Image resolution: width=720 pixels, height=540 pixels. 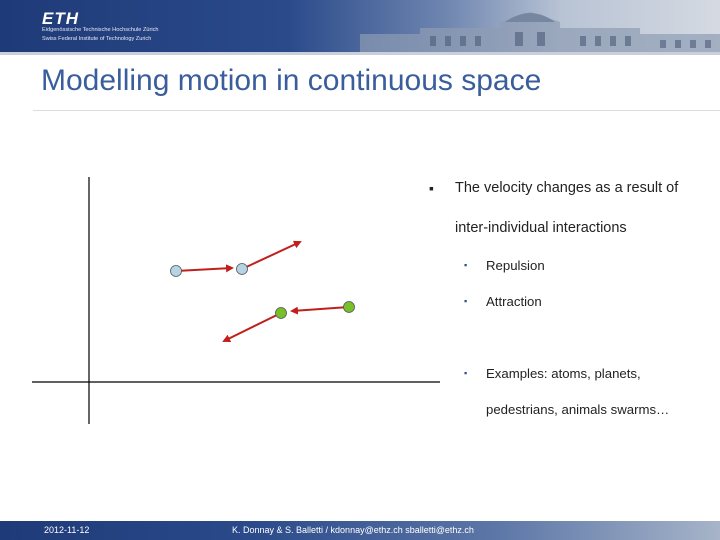 What do you see at coordinates (291, 80) in the screenshot?
I see `slide-title: Modelling motion in continuous space` at bounding box center [291, 80].